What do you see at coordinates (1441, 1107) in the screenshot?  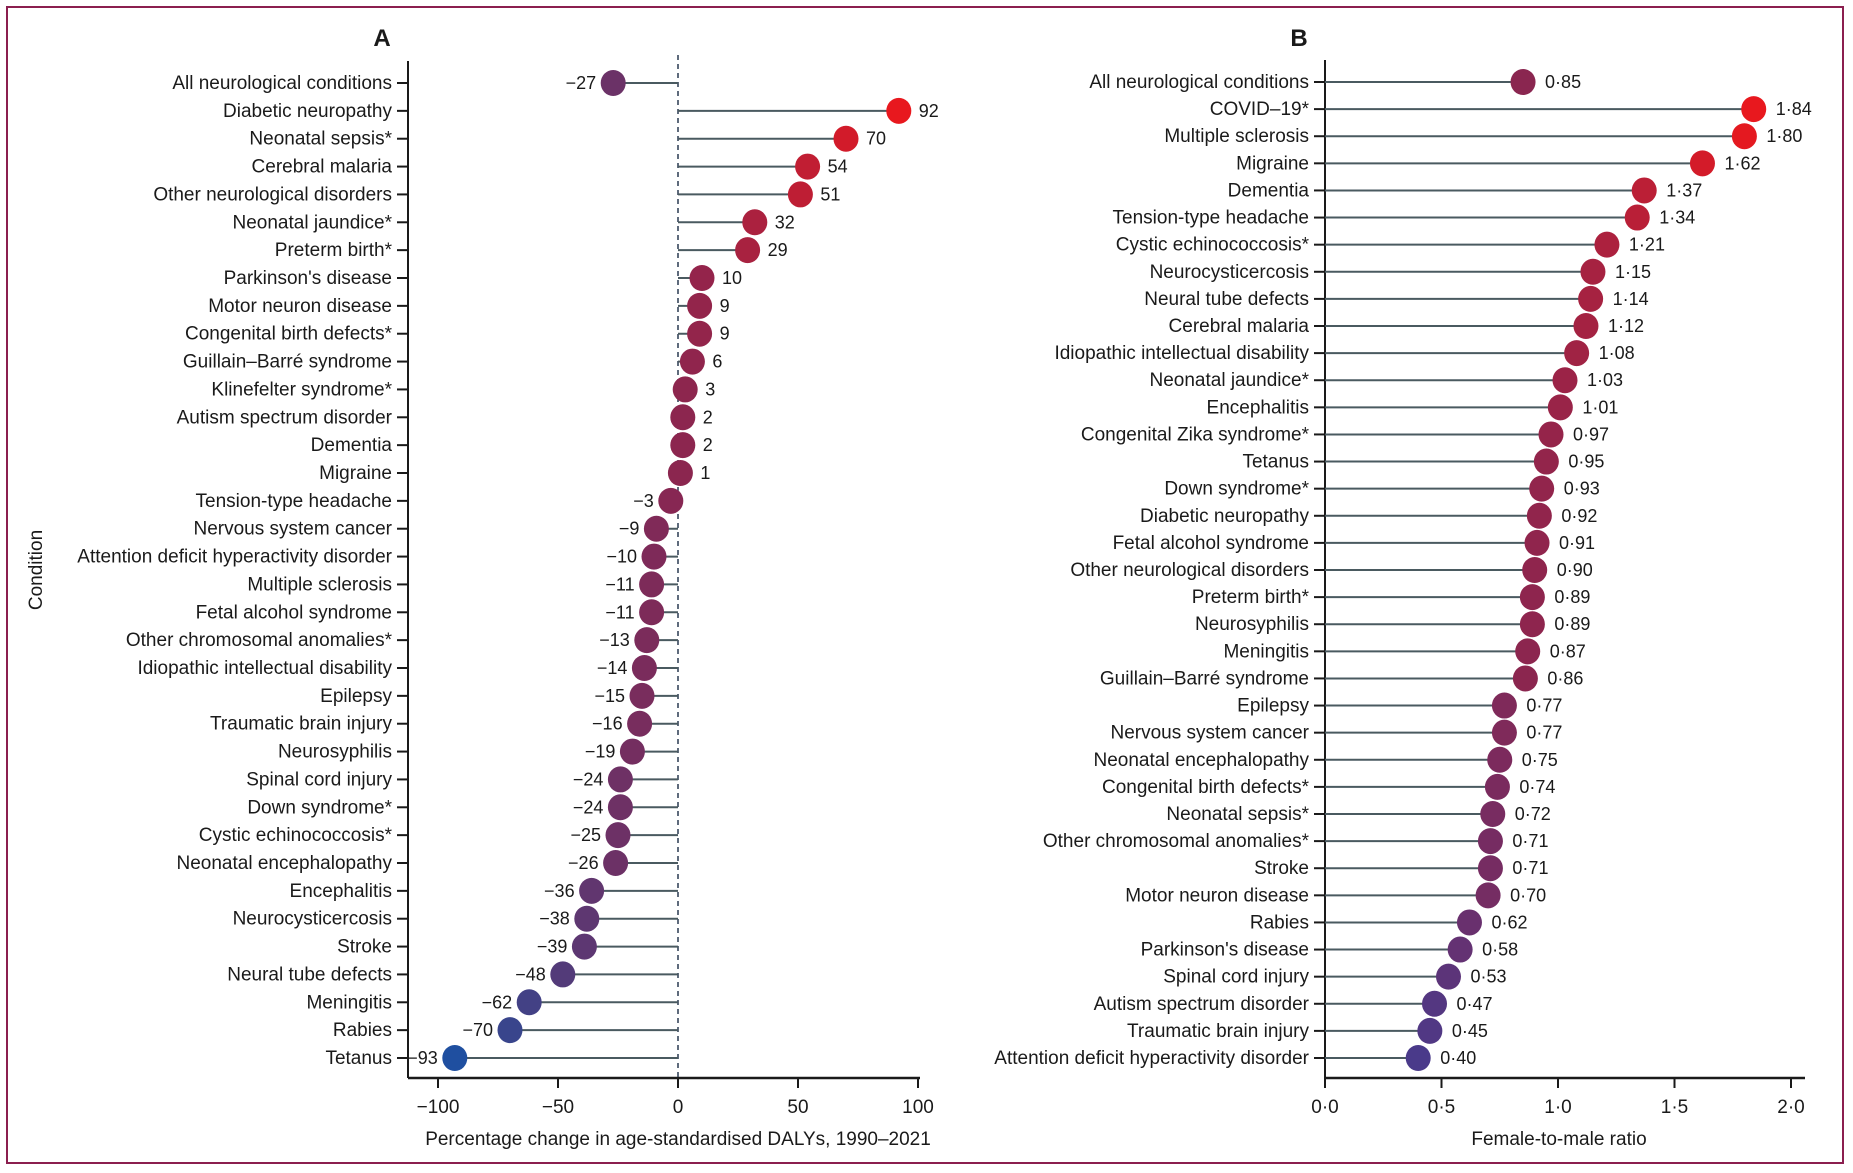 I see `x-tick-label: 0·5` at bounding box center [1441, 1107].